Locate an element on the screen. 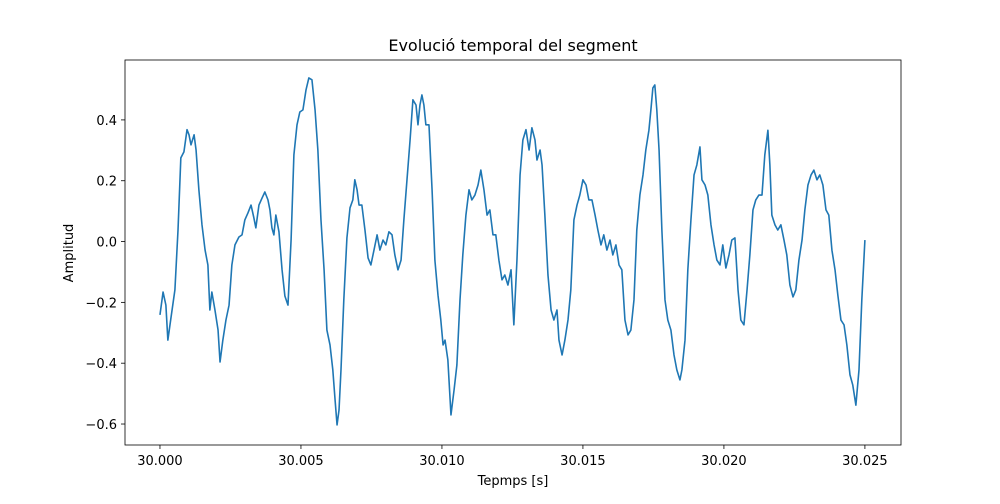  chart-title: Evolució temporal del segment is located at coordinates (512, 45).